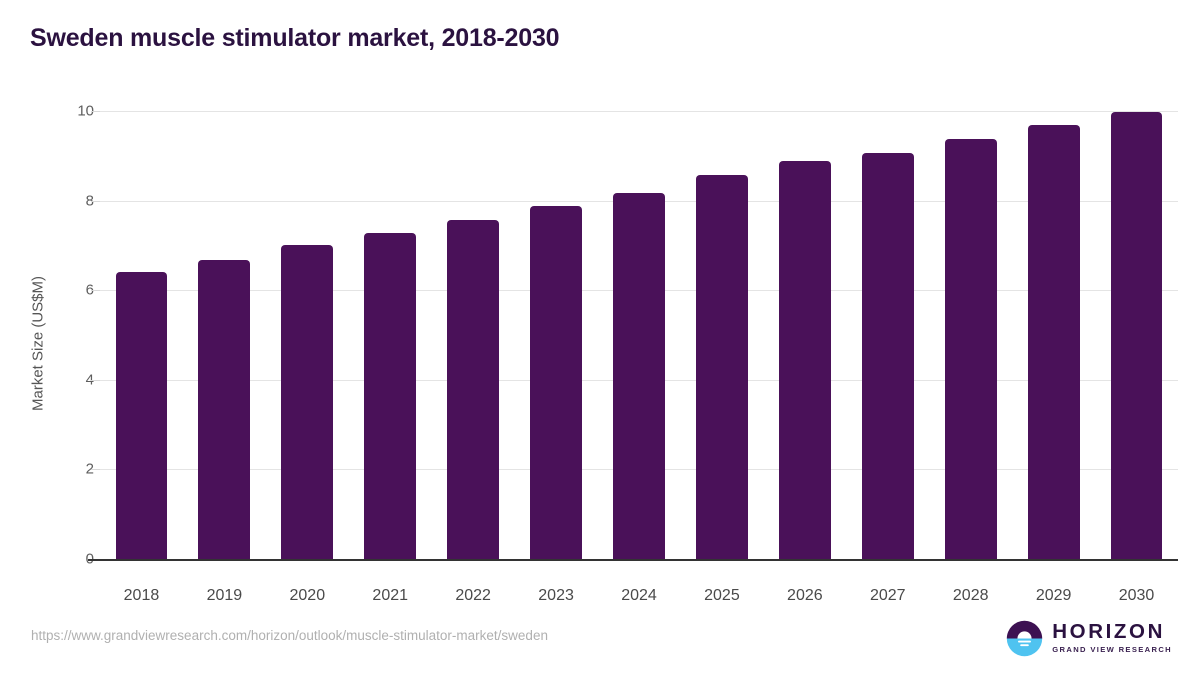 The width and height of the screenshot is (1200, 675). I want to click on horizon-logo: HORIZON GRAND VIEW RESEARCH, so click(1089, 638).